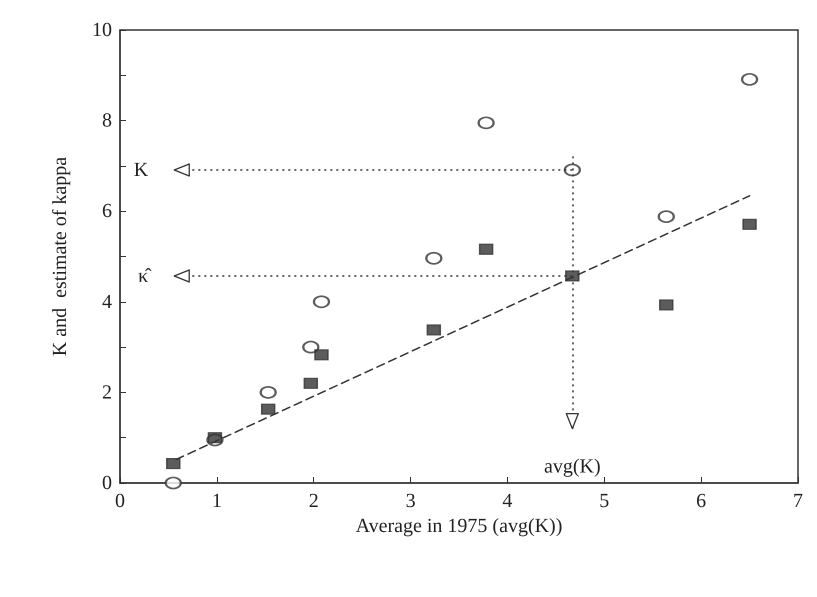 Image resolution: width=817 pixels, height=597 pixels. Describe the element at coordinates (313, 501) in the screenshot. I see `x-tick-label: 2` at that location.